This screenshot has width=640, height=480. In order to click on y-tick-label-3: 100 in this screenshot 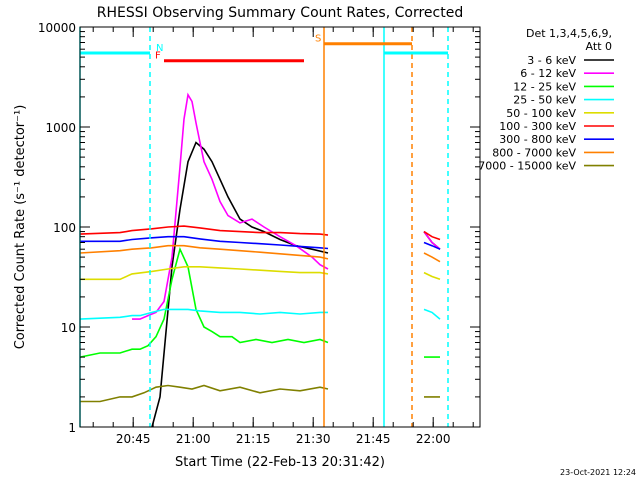, I will do `click(64, 228)`.